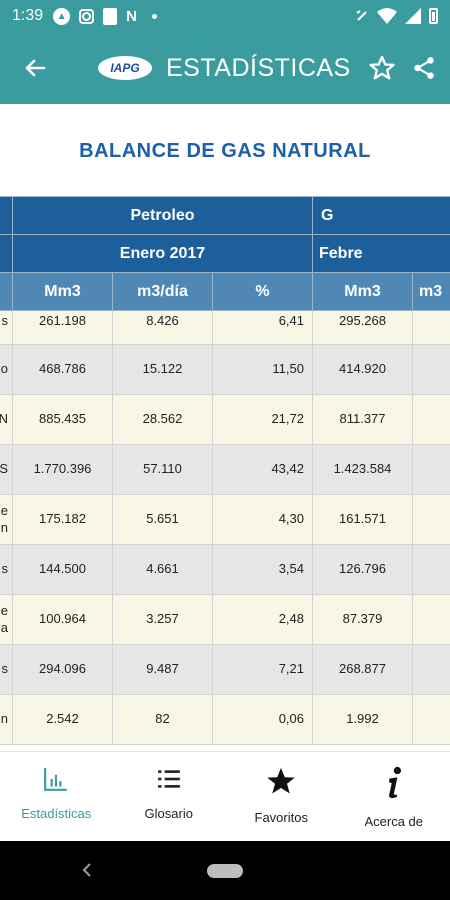 The height and width of the screenshot is (900, 450). Describe the element at coordinates (87, 870) in the screenshot. I see `system-back-icon` at that location.